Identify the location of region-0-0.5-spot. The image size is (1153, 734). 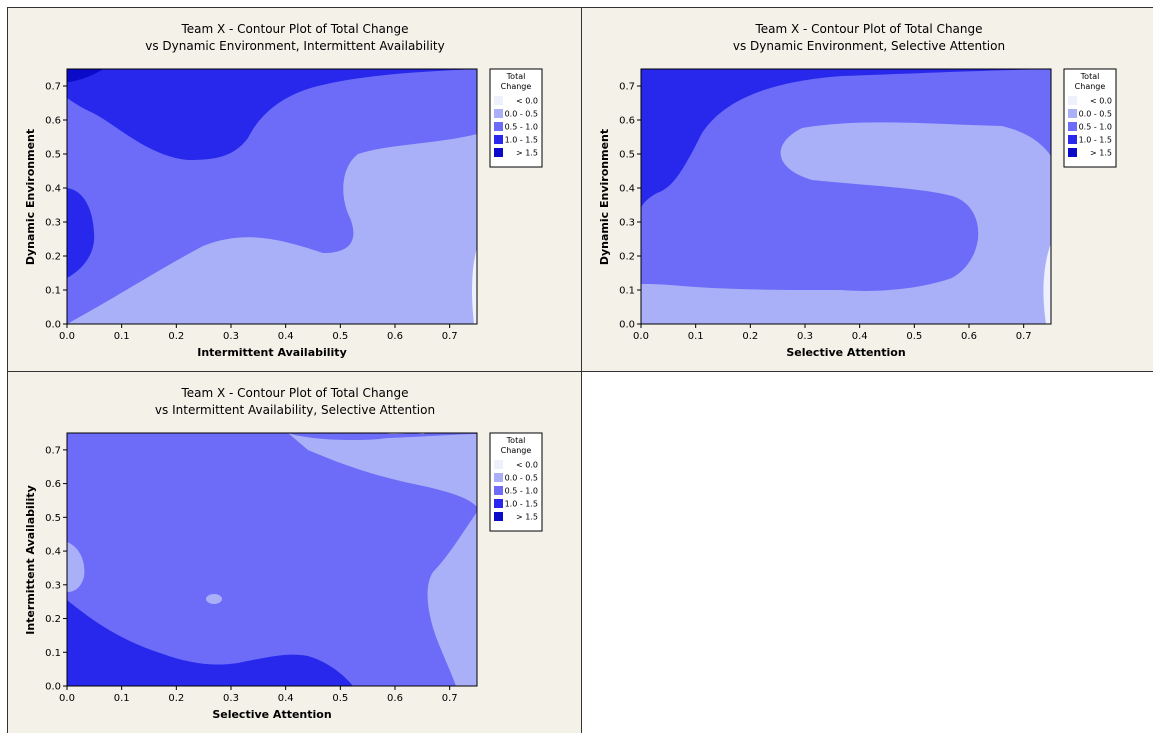
(214, 599).